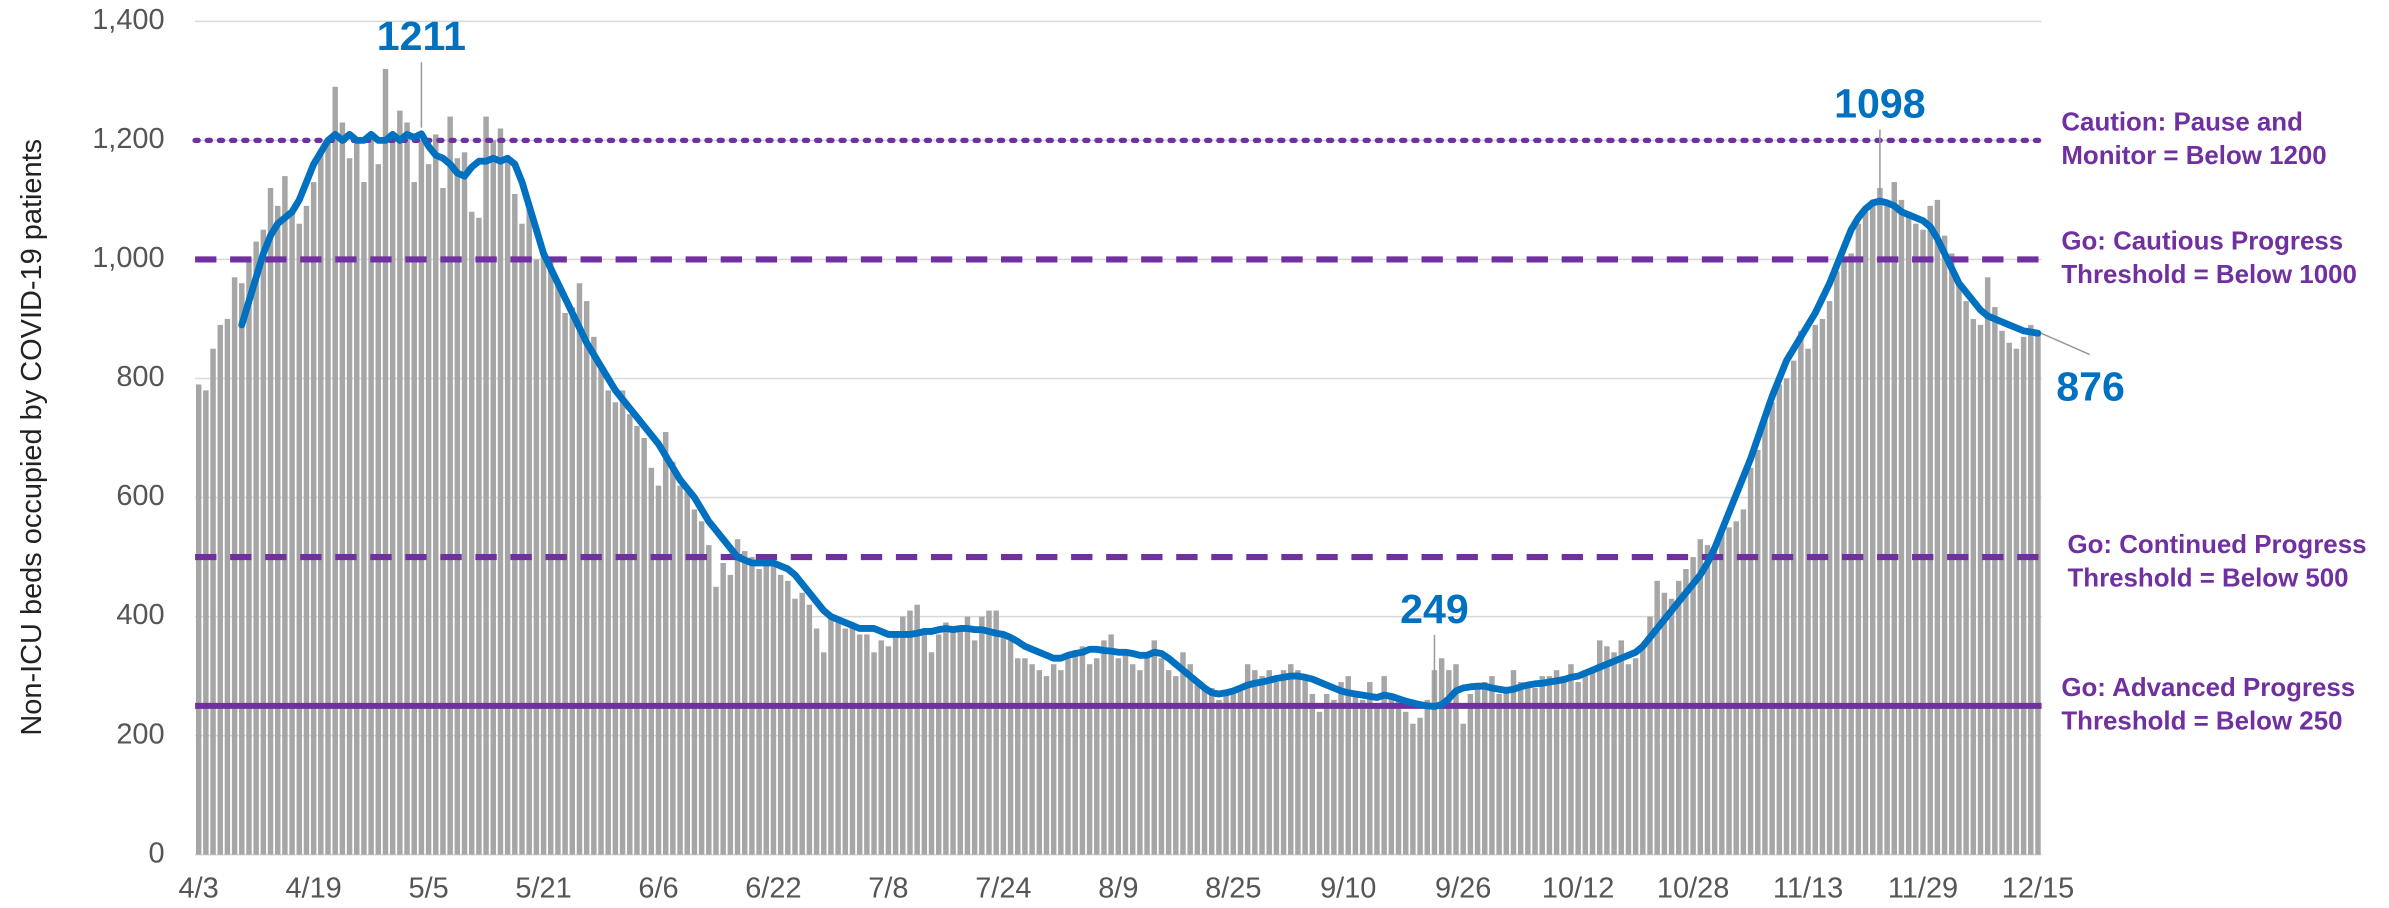 Image resolution: width=2389 pixels, height=908 pixels. I want to click on x-tick-label: 4/3, so click(199, 888).